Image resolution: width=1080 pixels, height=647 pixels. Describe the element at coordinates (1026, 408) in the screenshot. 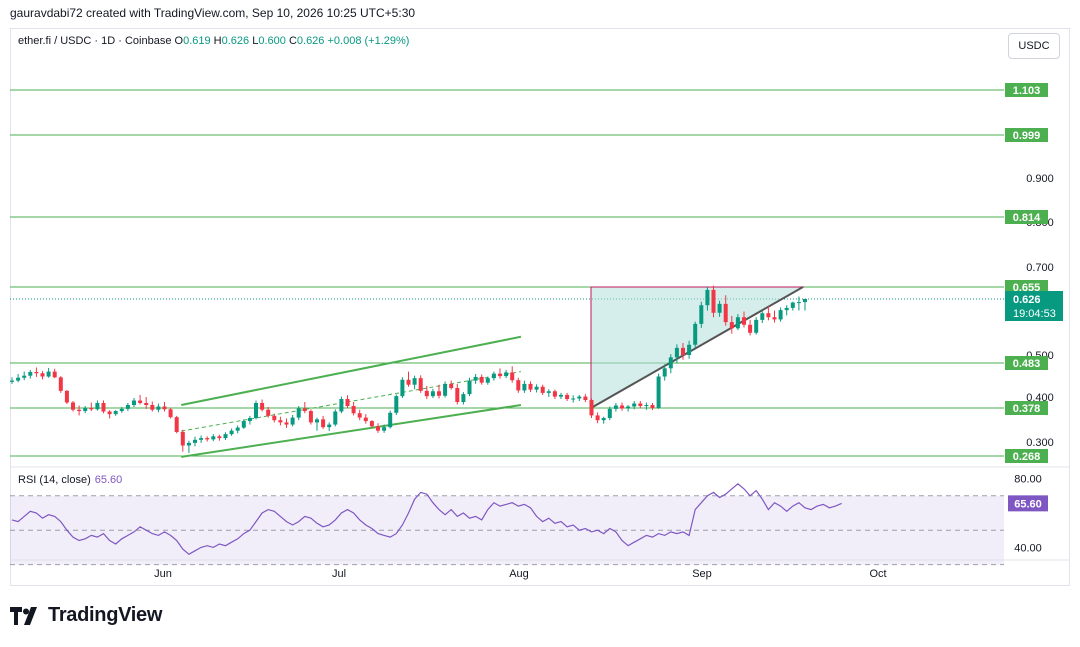

I see `level-tag-bg` at that location.